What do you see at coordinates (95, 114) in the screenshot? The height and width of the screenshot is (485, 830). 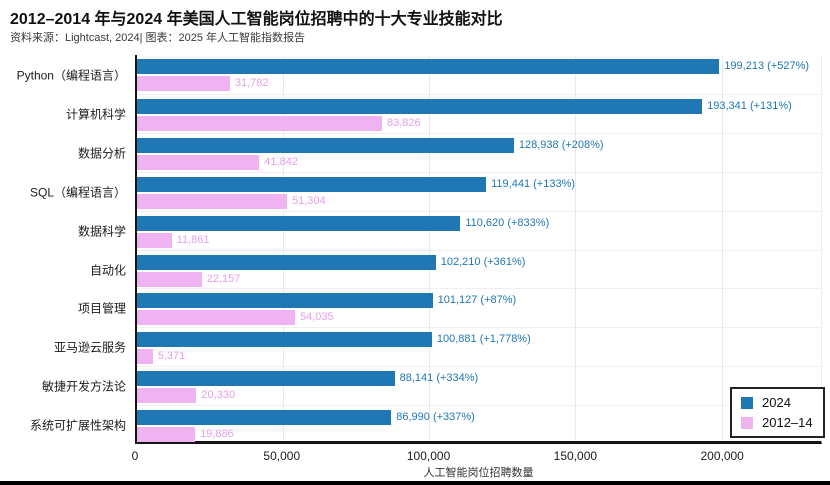 I see `y-axis-label: 计算机科学` at bounding box center [95, 114].